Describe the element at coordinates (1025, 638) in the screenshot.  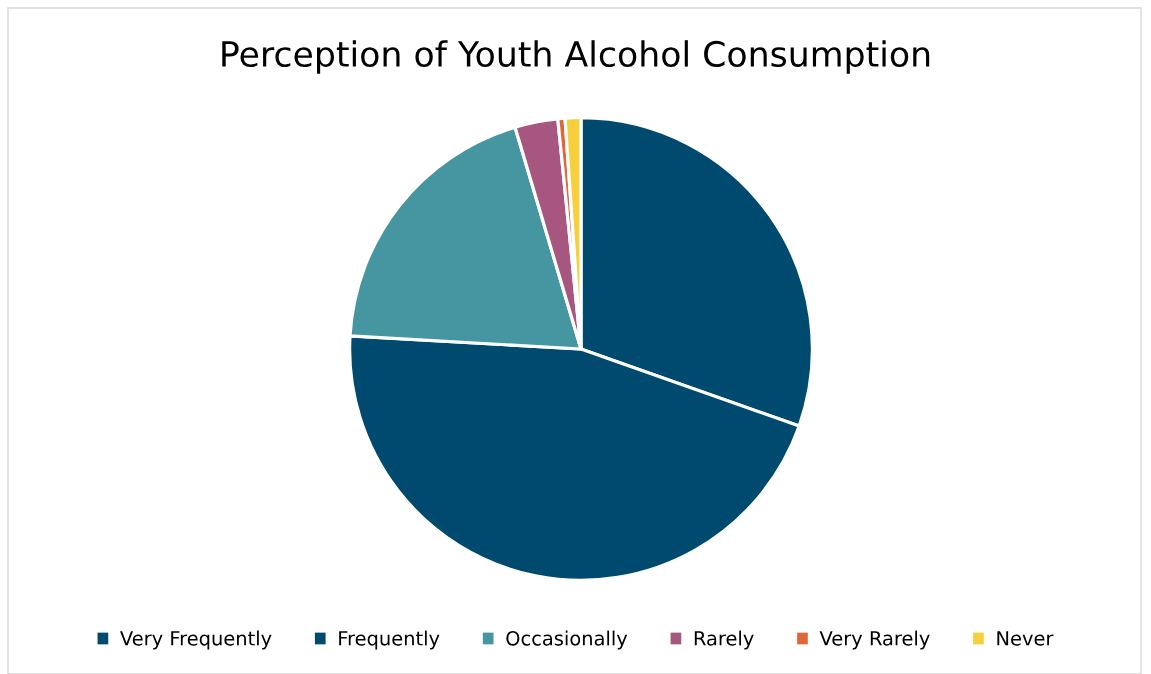
I see `legend-label: Never` at that location.